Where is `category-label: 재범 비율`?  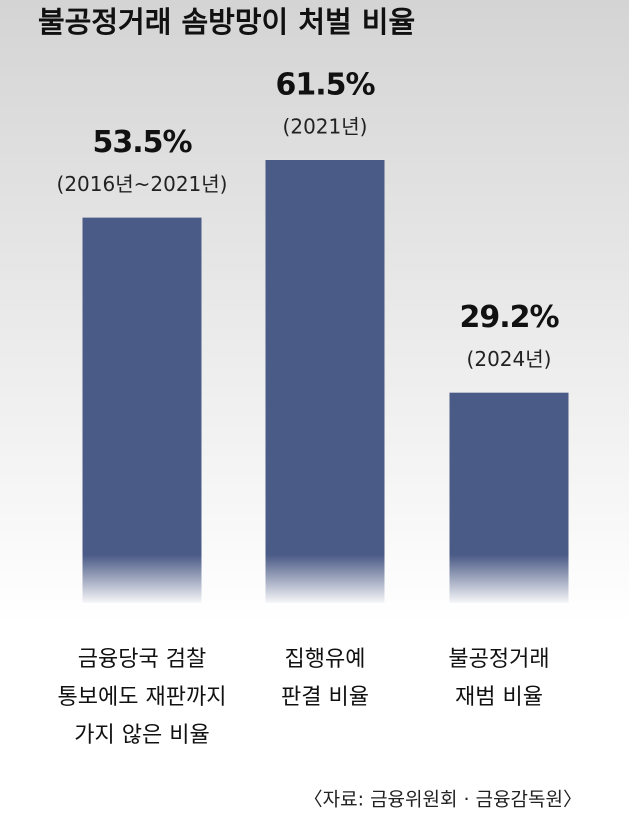
category-label: 재범 비율 is located at coordinates (499, 697).